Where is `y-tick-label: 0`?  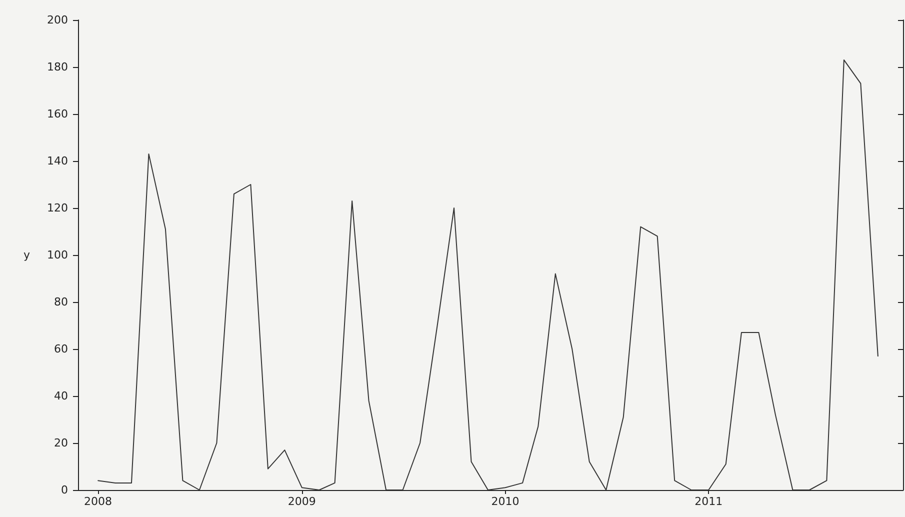
y-tick-label: 0 is located at coordinates (64, 490).